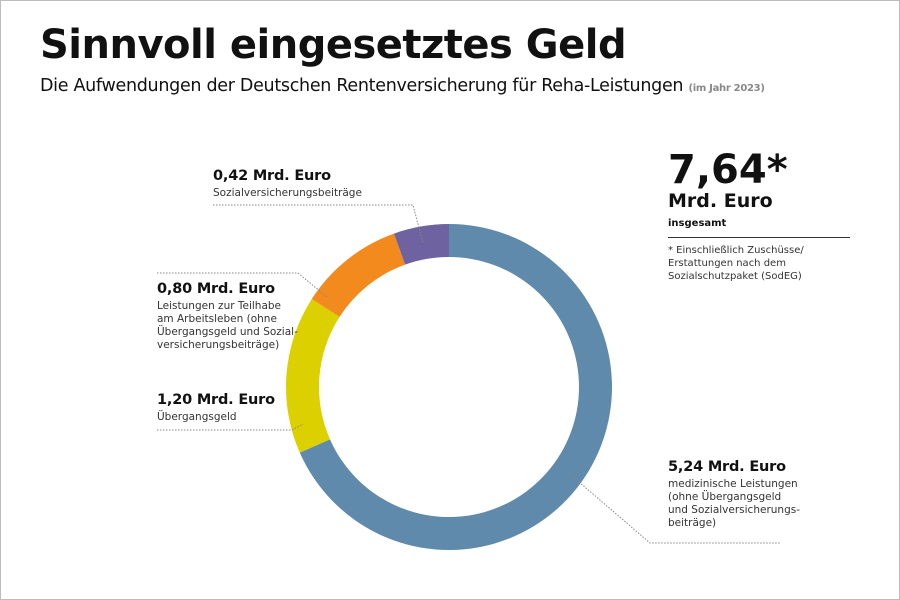 The image size is (900, 600). What do you see at coordinates (728, 170) in the screenshot?
I see `total-value: 7,64*` at bounding box center [728, 170].